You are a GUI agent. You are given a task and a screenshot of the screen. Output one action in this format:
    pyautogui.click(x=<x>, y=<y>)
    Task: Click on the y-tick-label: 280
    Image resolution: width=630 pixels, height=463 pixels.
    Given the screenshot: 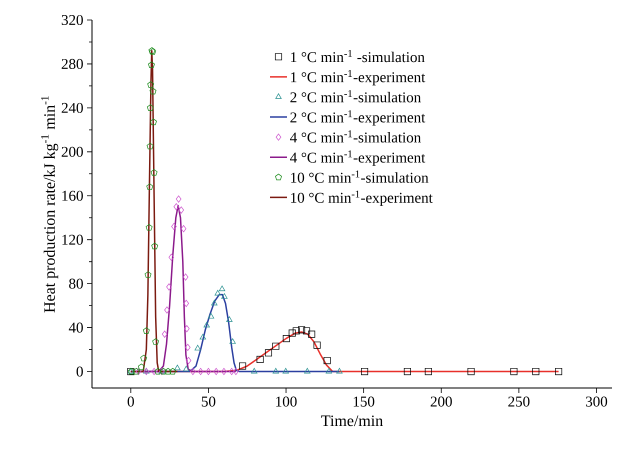 What is the action you would take?
    pyautogui.click(x=72, y=63)
    